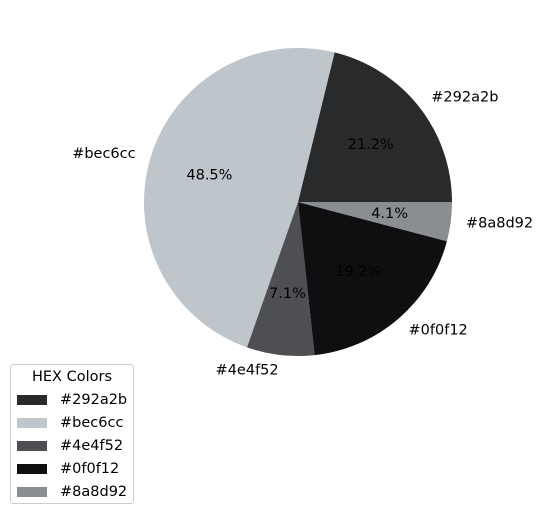 The width and height of the screenshot is (546, 514). What do you see at coordinates (91, 423) in the screenshot?
I see `legend-label: #bec6cc` at bounding box center [91, 423].